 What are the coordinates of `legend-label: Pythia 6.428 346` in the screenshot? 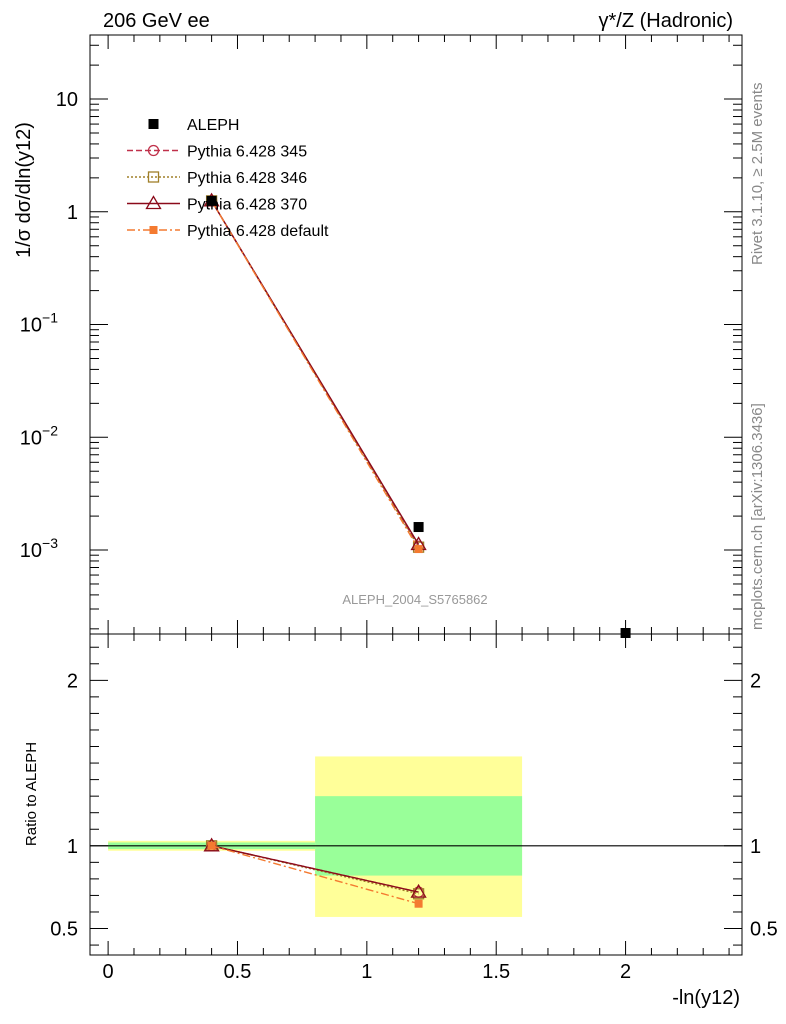 It's located at (247, 178).